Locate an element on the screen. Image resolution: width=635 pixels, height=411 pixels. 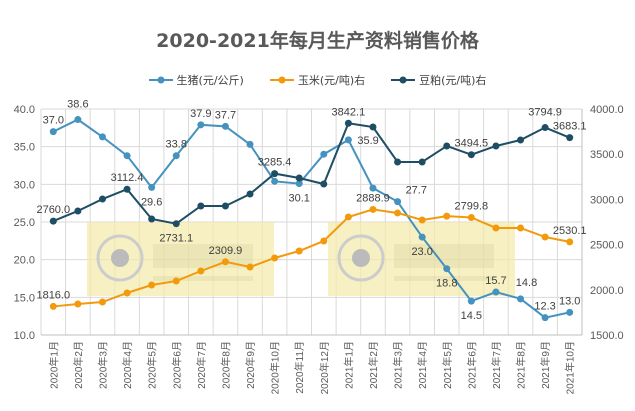
y-left-tick-label: 30.0 is located at coordinates (24, 185).